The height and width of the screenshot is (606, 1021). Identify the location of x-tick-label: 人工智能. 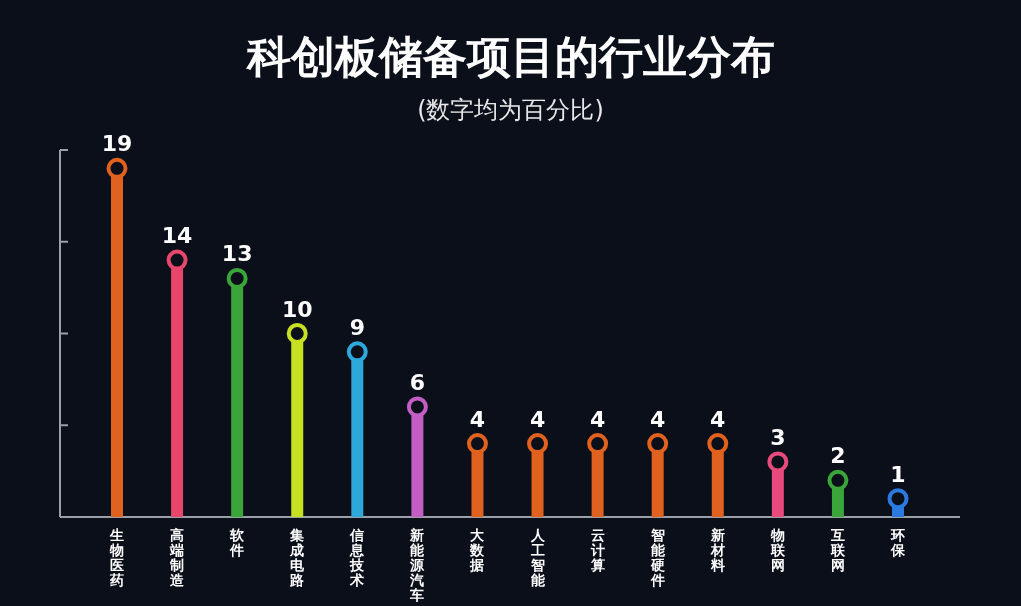
(537, 557).